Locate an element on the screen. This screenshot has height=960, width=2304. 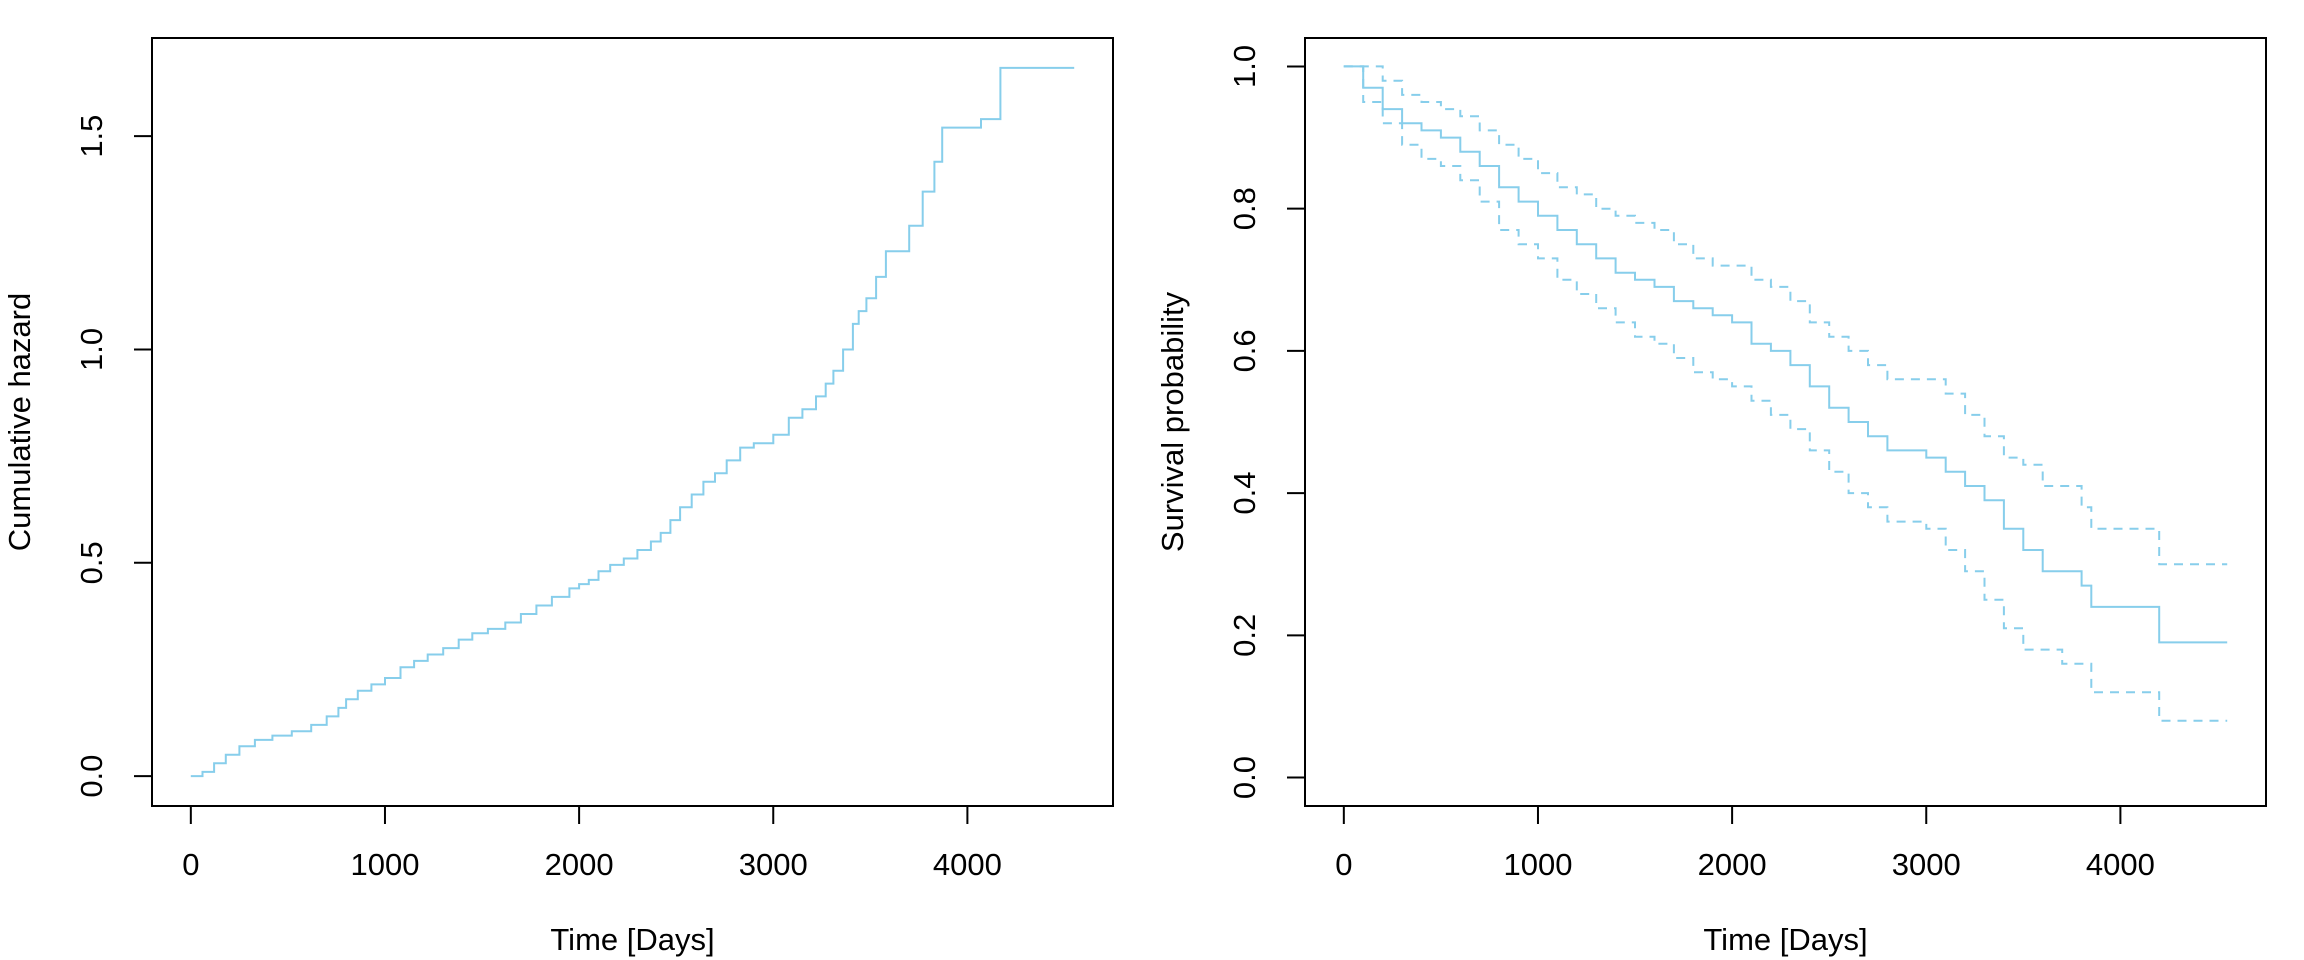
hazard-x-tick-label: 3000 is located at coordinates (773, 864).